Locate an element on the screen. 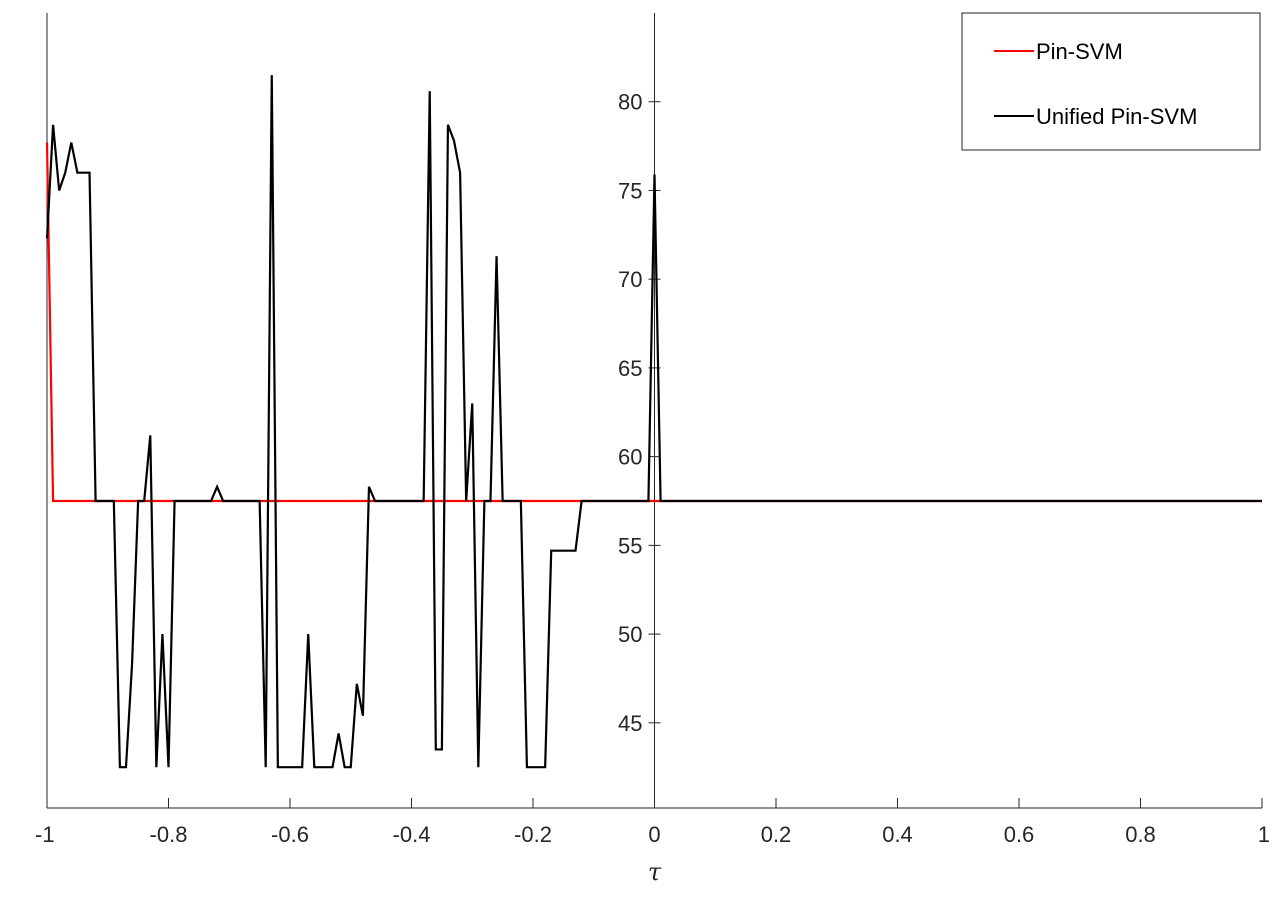 This screenshot has height=908, width=1280. y-axis-ticks: 45 50 55 60 65 70 75 80 is located at coordinates (639, 413).